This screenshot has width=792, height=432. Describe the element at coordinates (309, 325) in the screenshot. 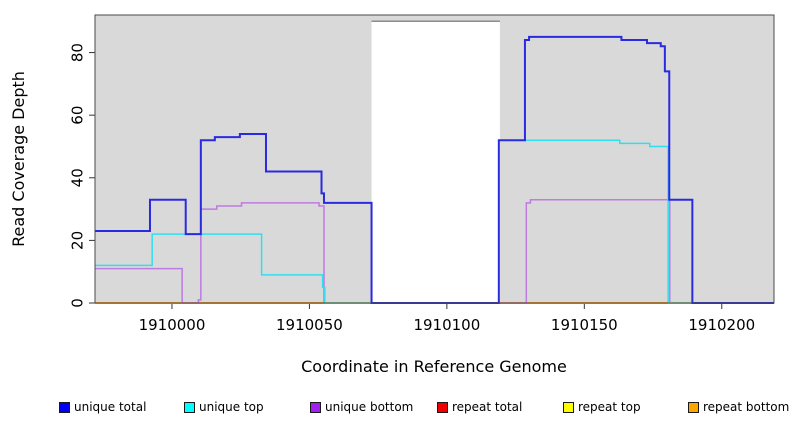

I see `x-tick-label: 1910050` at that location.